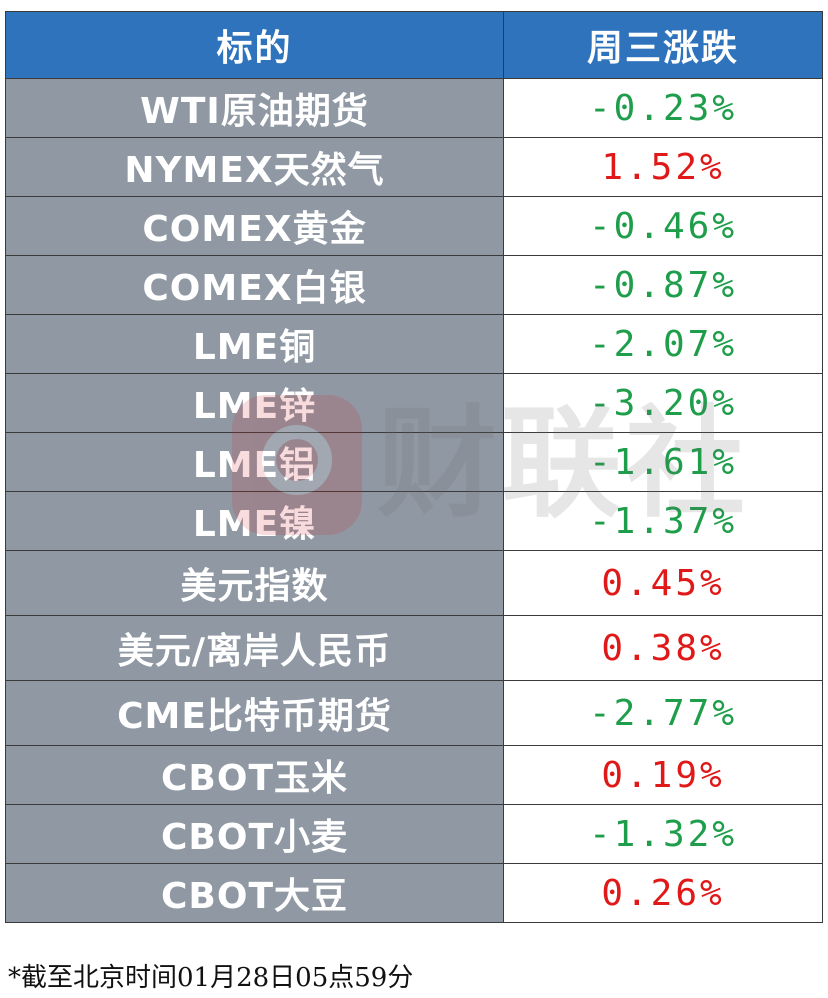 This screenshot has height=998, width=828. What do you see at coordinates (663, 775) in the screenshot?
I see `row-change: 0.19%` at bounding box center [663, 775].